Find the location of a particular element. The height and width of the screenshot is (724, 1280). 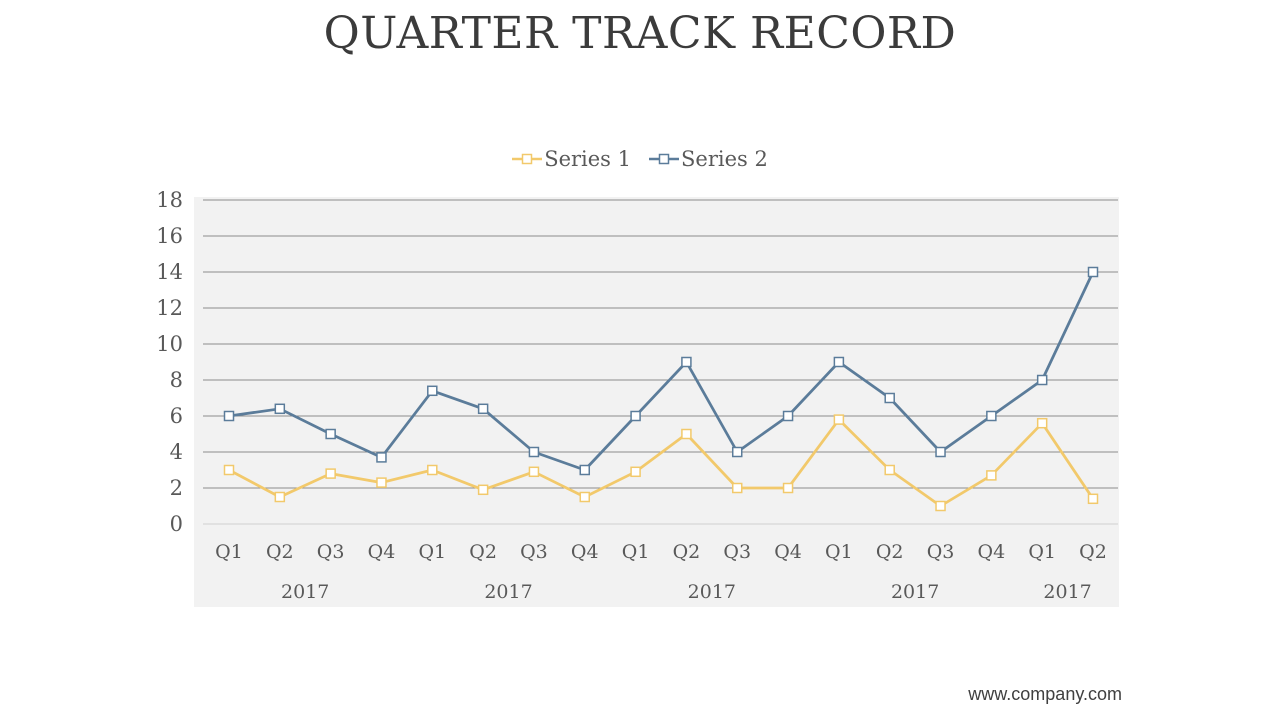

legend-series-2: Series 2 is located at coordinates (708, 159).